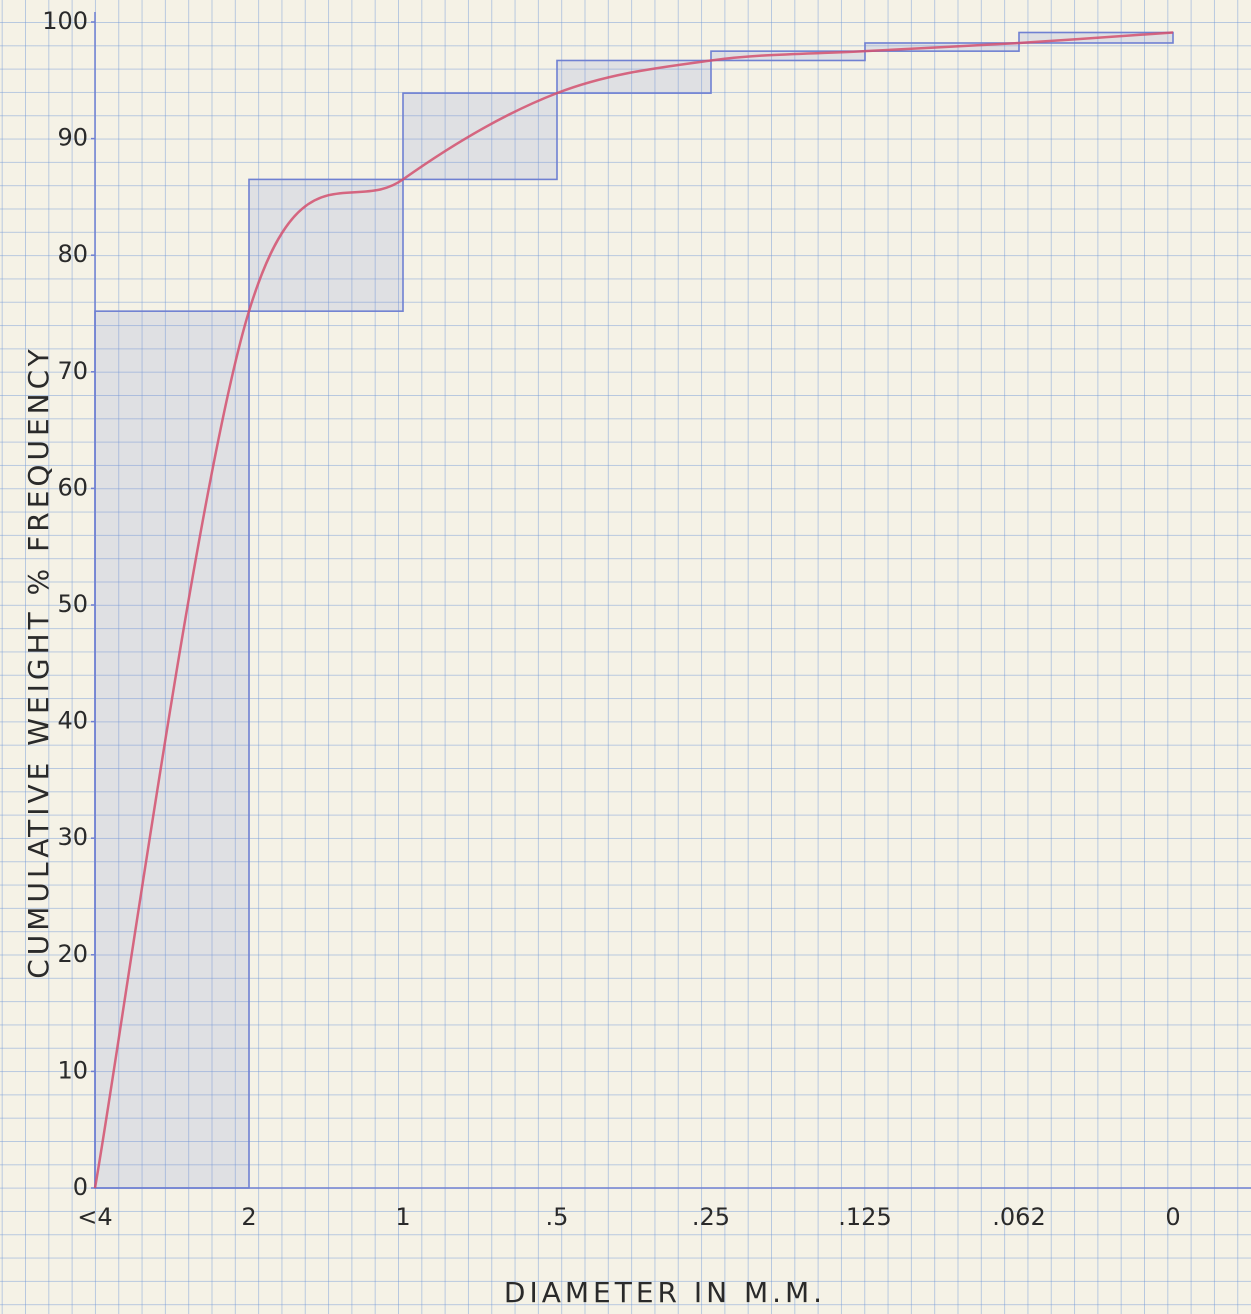  Describe the element at coordinates (711, 1217) in the screenshot. I see `x-tick-label: .25` at that location.